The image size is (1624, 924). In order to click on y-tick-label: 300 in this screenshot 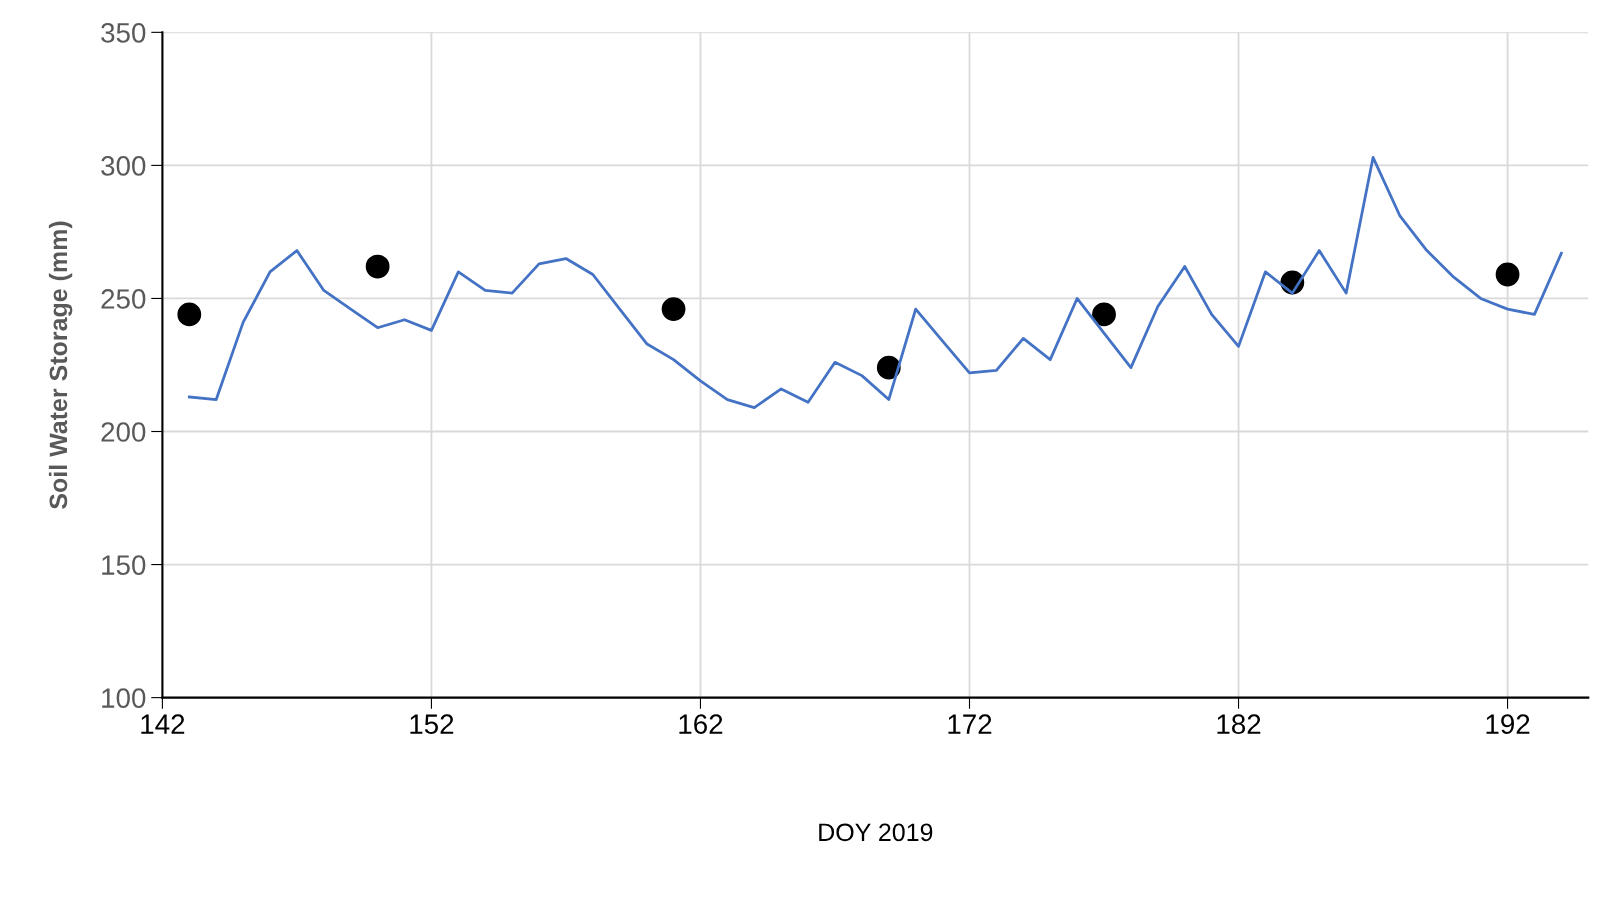, I will do `click(123, 166)`.